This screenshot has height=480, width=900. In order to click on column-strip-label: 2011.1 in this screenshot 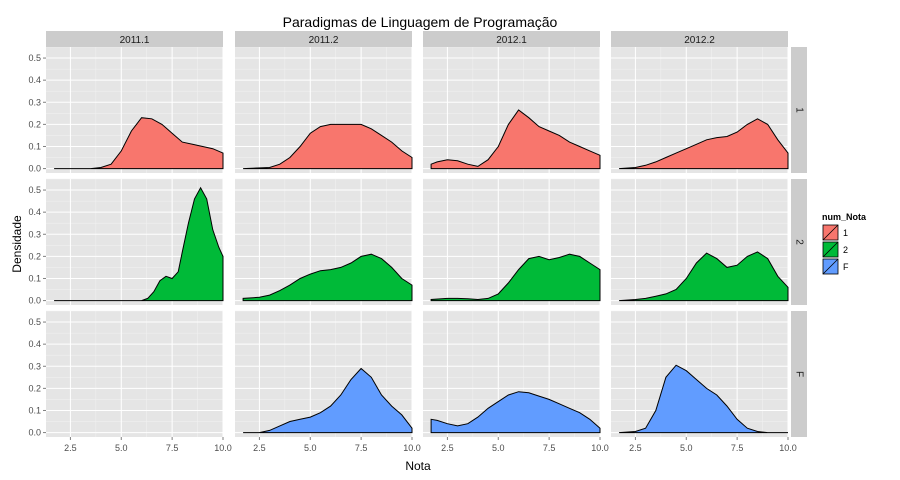, I will do `click(135, 40)`.